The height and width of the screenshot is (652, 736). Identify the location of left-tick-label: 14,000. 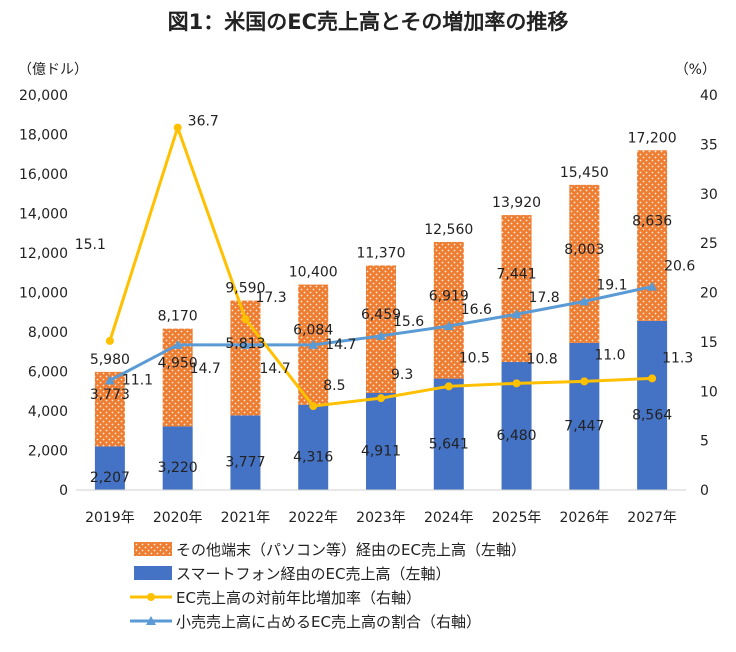
(43, 215).